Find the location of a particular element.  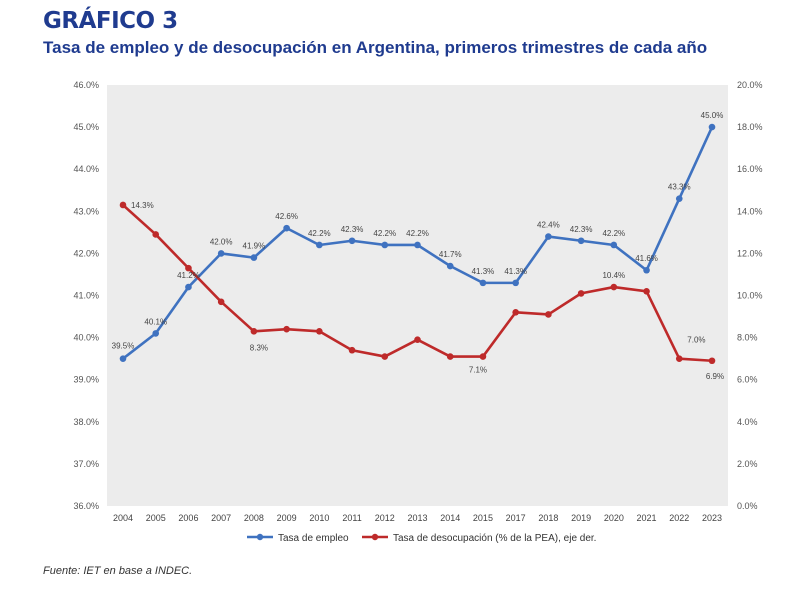

right-axis-tick-label: 10.0% is located at coordinates (750, 296).